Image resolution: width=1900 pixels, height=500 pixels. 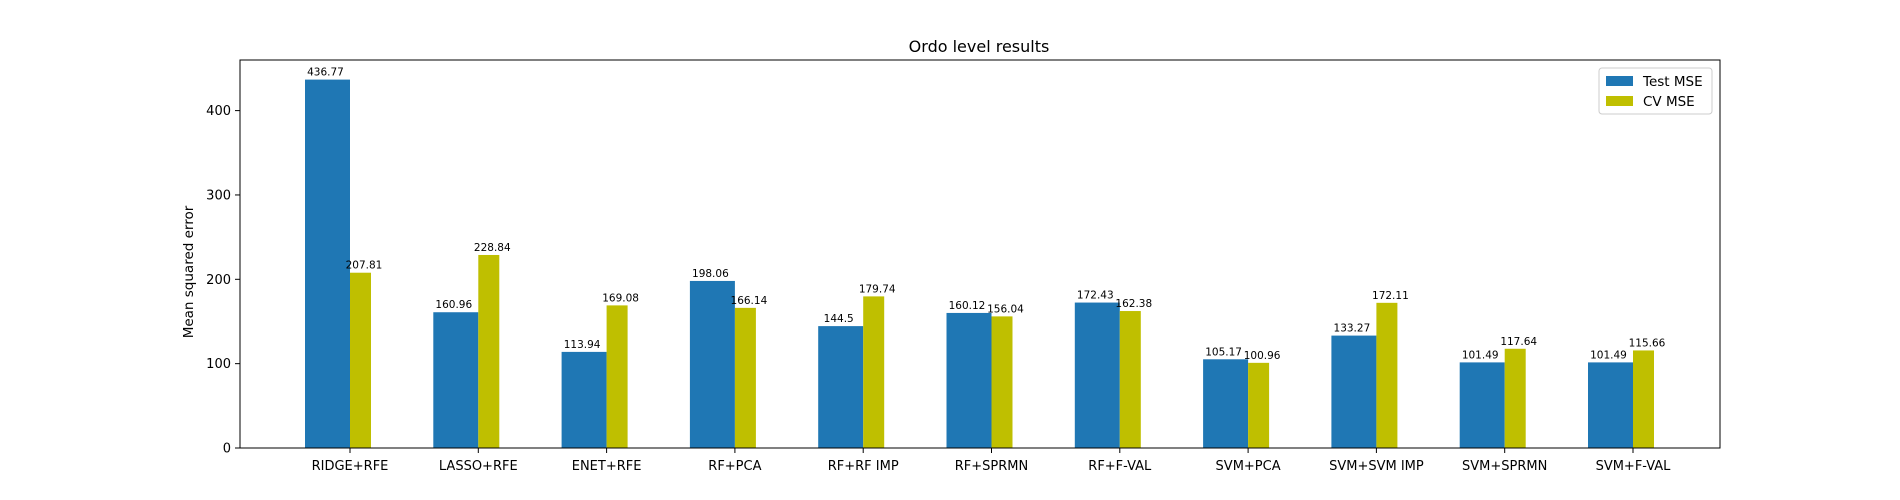 What do you see at coordinates (1647, 343) in the screenshot?
I see `data-label-cv-mse: 115.66` at bounding box center [1647, 343].